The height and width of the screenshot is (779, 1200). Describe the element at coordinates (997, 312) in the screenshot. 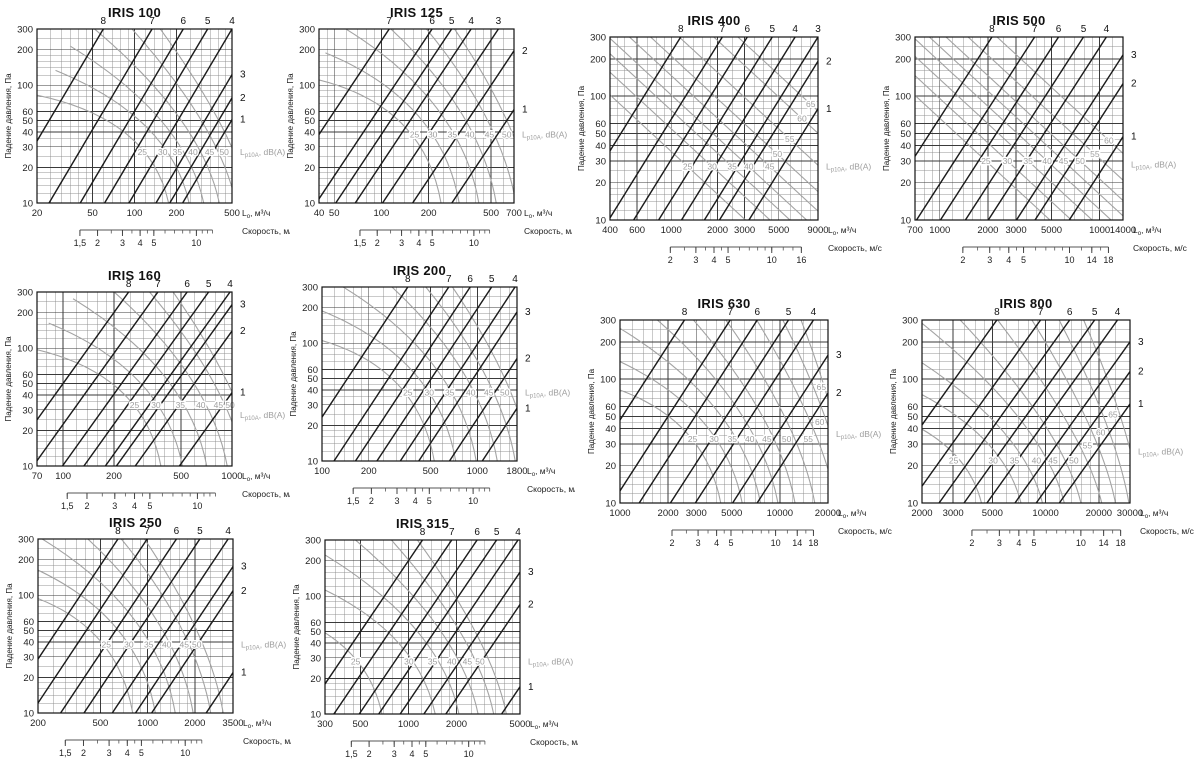

I see `svg-text: 8` at that location.